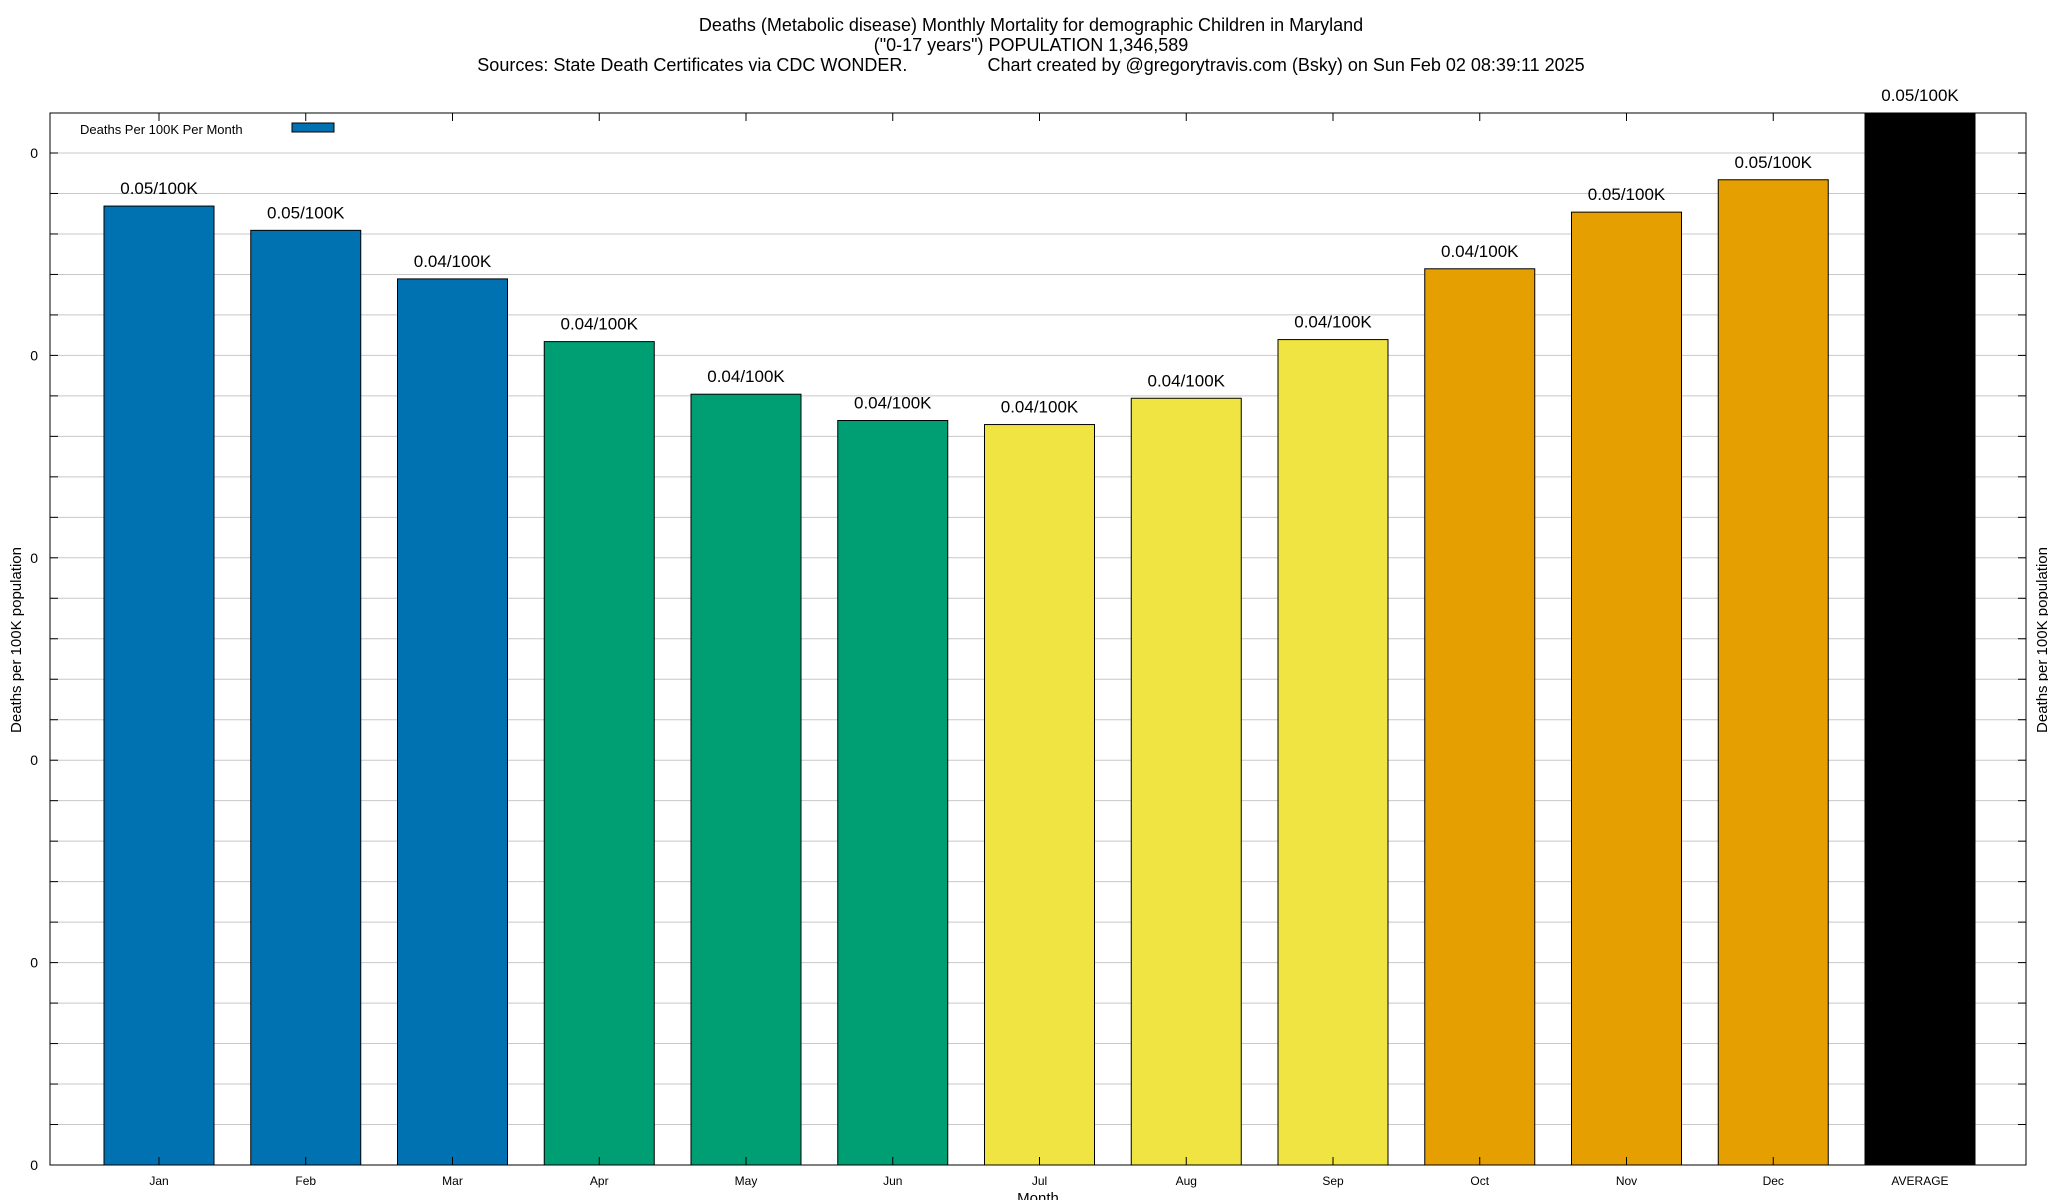 The image size is (2048, 1200). What do you see at coordinates (1480, 717) in the screenshot?
I see `bar-oct` at bounding box center [1480, 717].